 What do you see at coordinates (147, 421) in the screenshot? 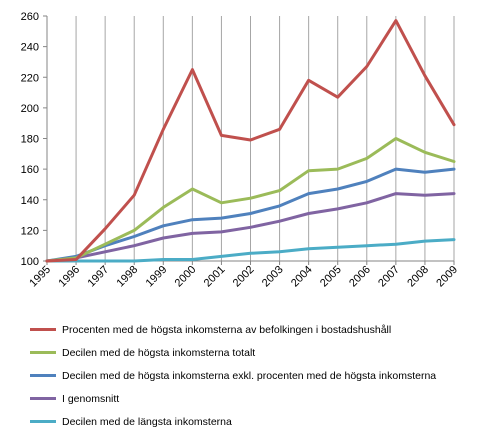
I see `legend-label-series-5: Decilen med de längsta inkomsterna` at bounding box center [147, 421].